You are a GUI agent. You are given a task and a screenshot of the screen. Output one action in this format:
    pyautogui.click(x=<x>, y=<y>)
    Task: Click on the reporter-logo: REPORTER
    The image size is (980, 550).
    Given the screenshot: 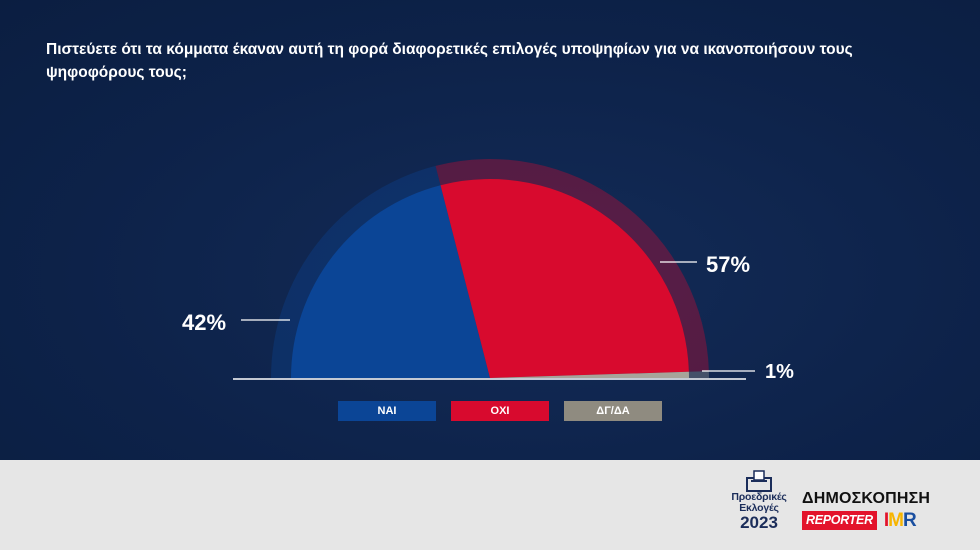 What is the action you would take?
    pyautogui.click(x=839, y=520)
    